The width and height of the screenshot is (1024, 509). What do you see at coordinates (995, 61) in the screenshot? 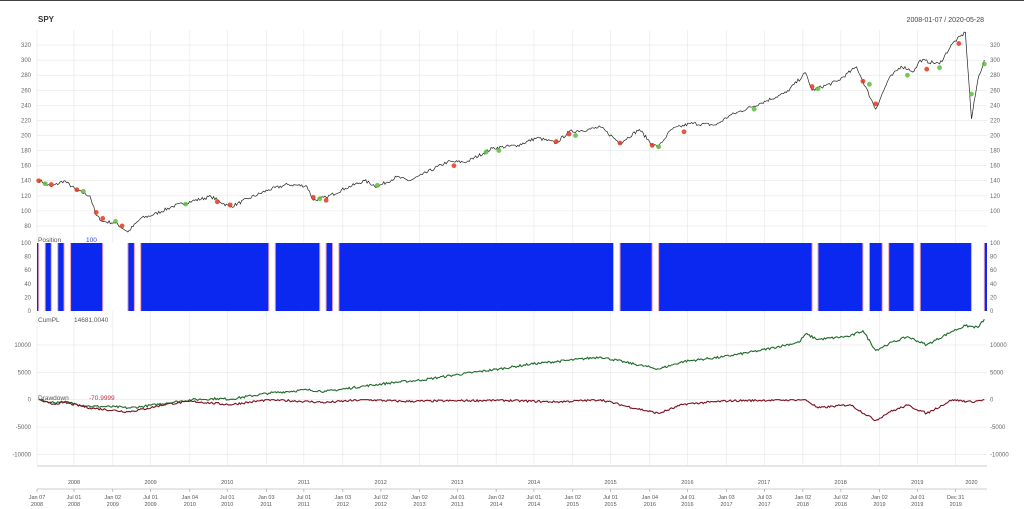
I see `price-ytick-right: 300` at bounding box center [995, 61].